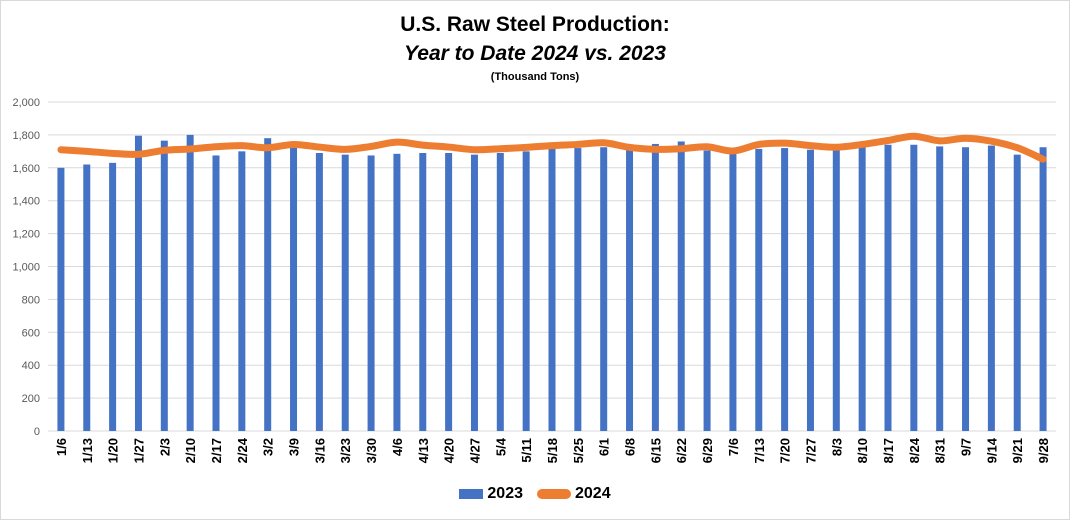 This screenshot has width=1070, height=520. Describe the element at coordinates (31, 300) in the screenshot. I see `y-tick-label: 800` at that location.